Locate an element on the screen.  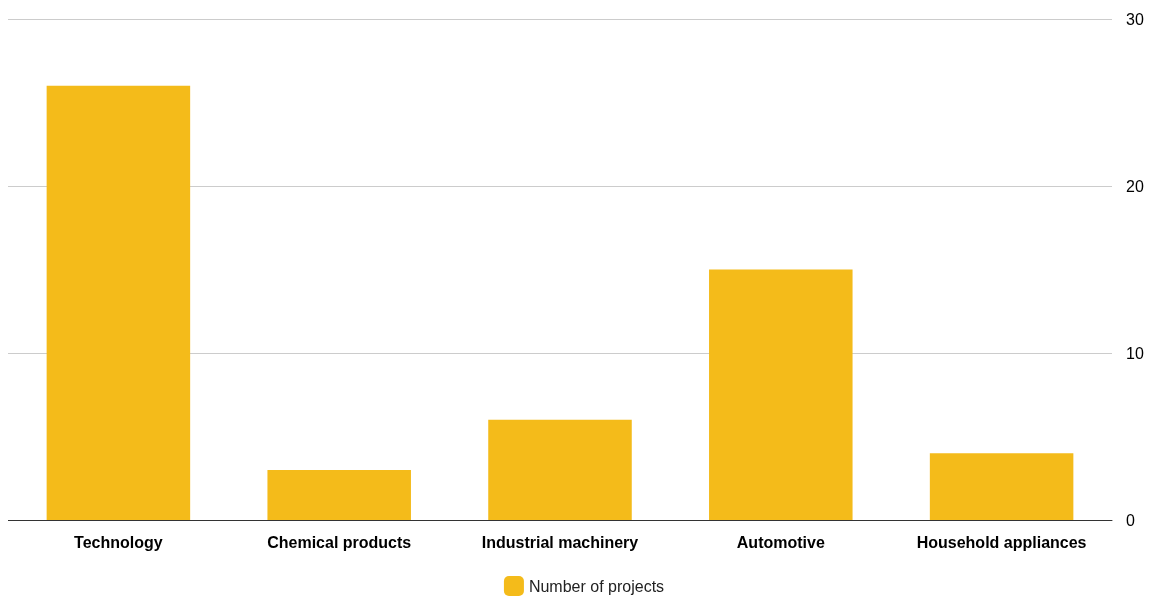
x-tick-label: Chemical products is located at coordinates (339, 542).